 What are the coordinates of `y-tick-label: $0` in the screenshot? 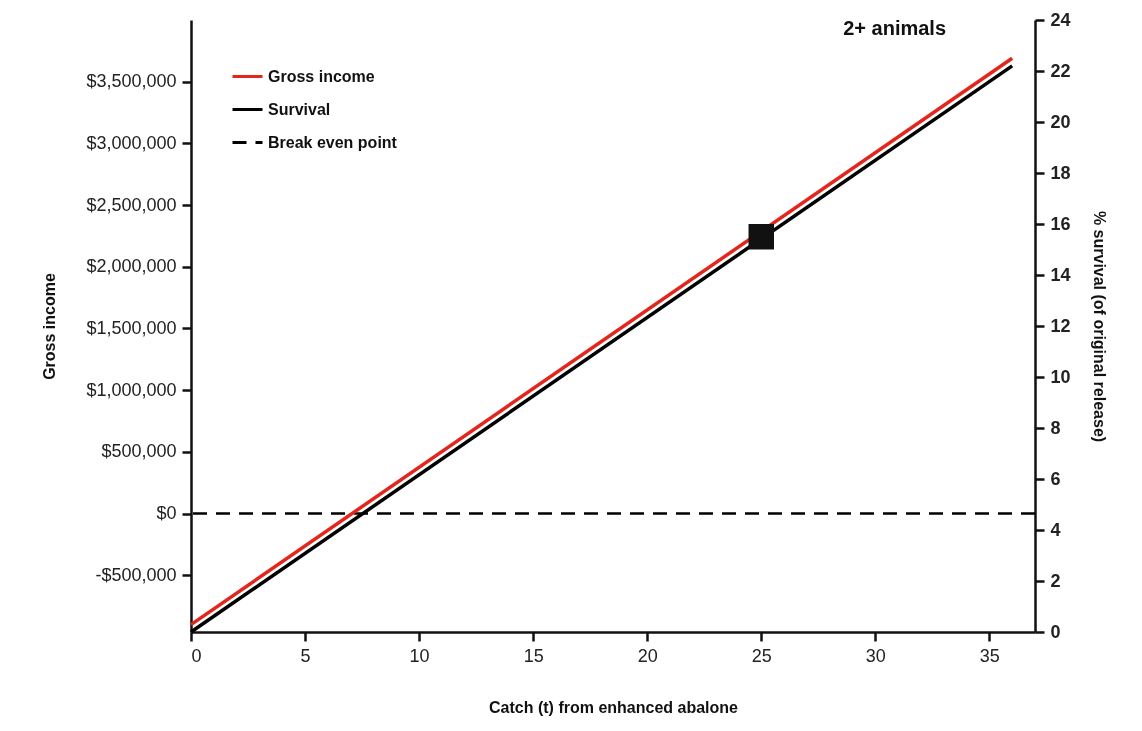 It's located at (166, 513).